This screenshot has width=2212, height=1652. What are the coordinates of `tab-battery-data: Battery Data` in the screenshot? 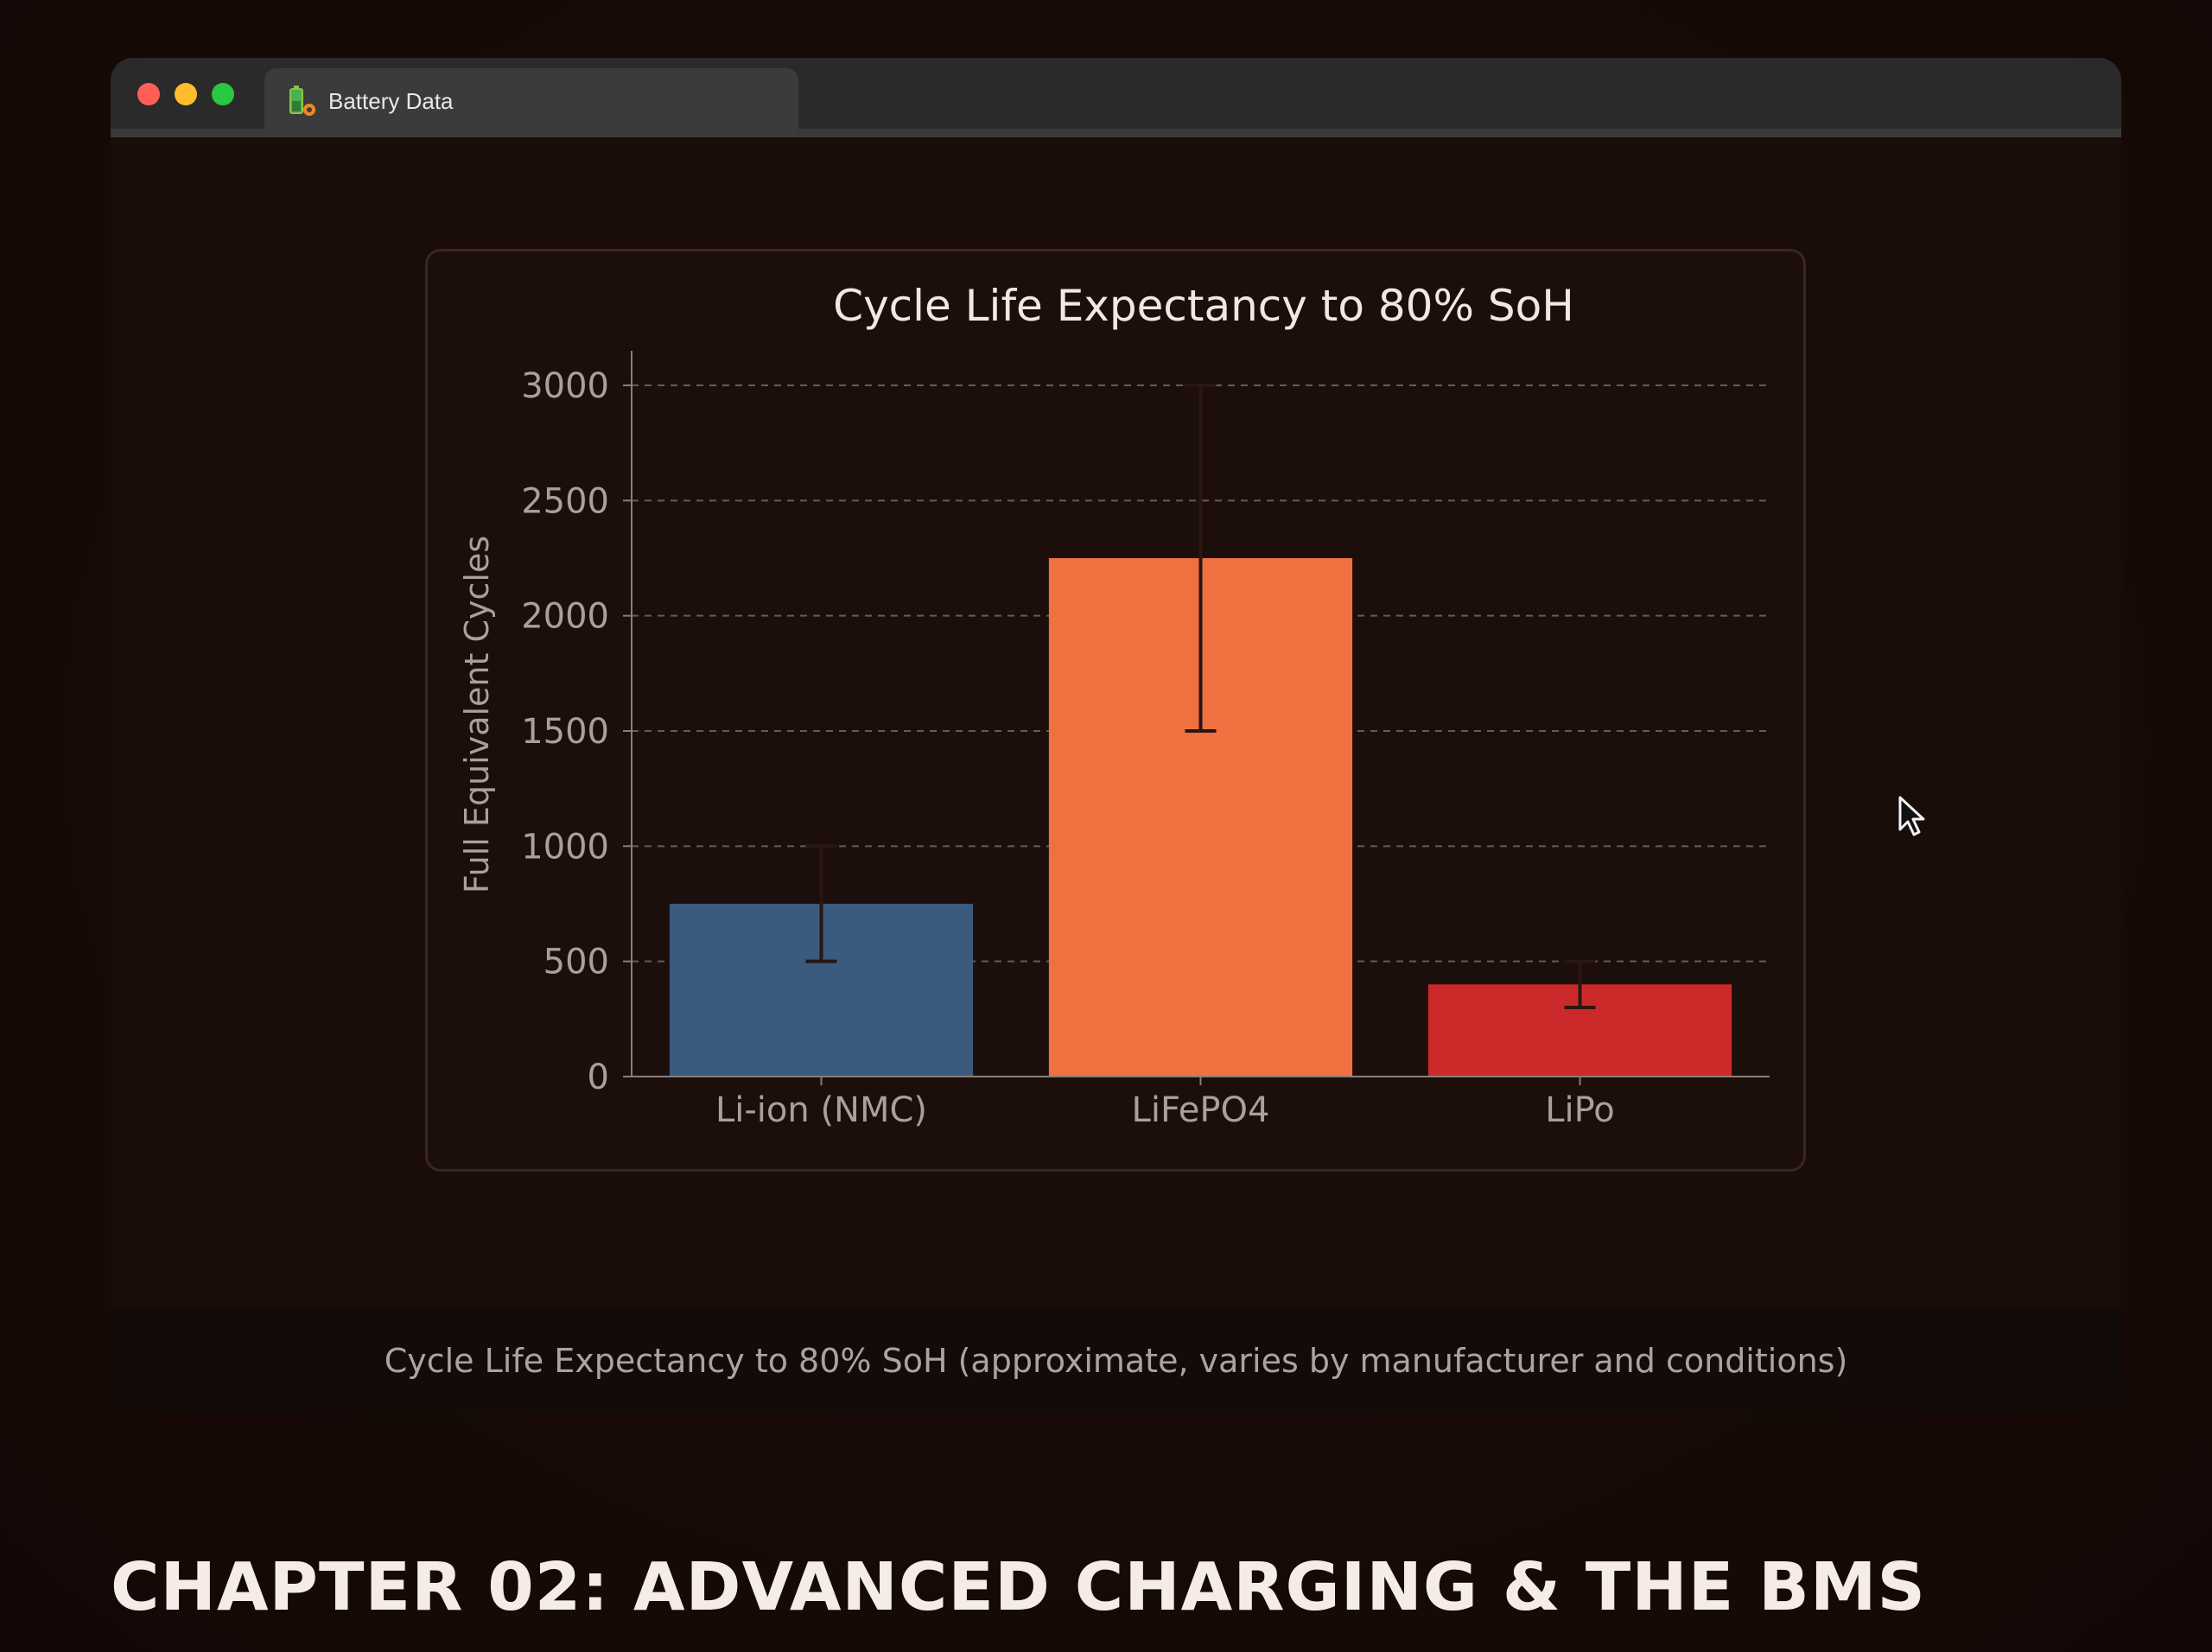 It's located at (531, 102).